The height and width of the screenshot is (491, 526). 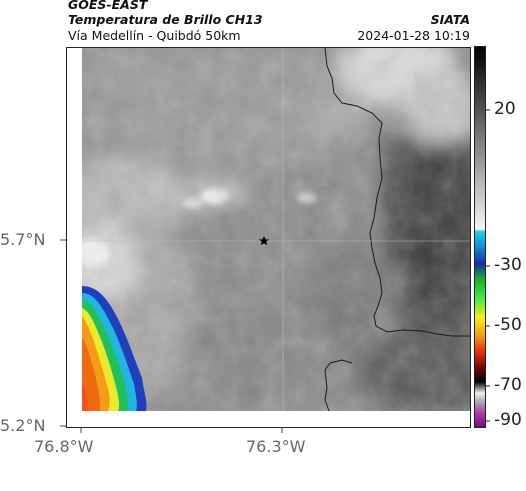 What do you see at coordinates (23, 239) in the screenshot?
I see `lat-label-5-7: 5.7°N` at bounding box center [23, 239].